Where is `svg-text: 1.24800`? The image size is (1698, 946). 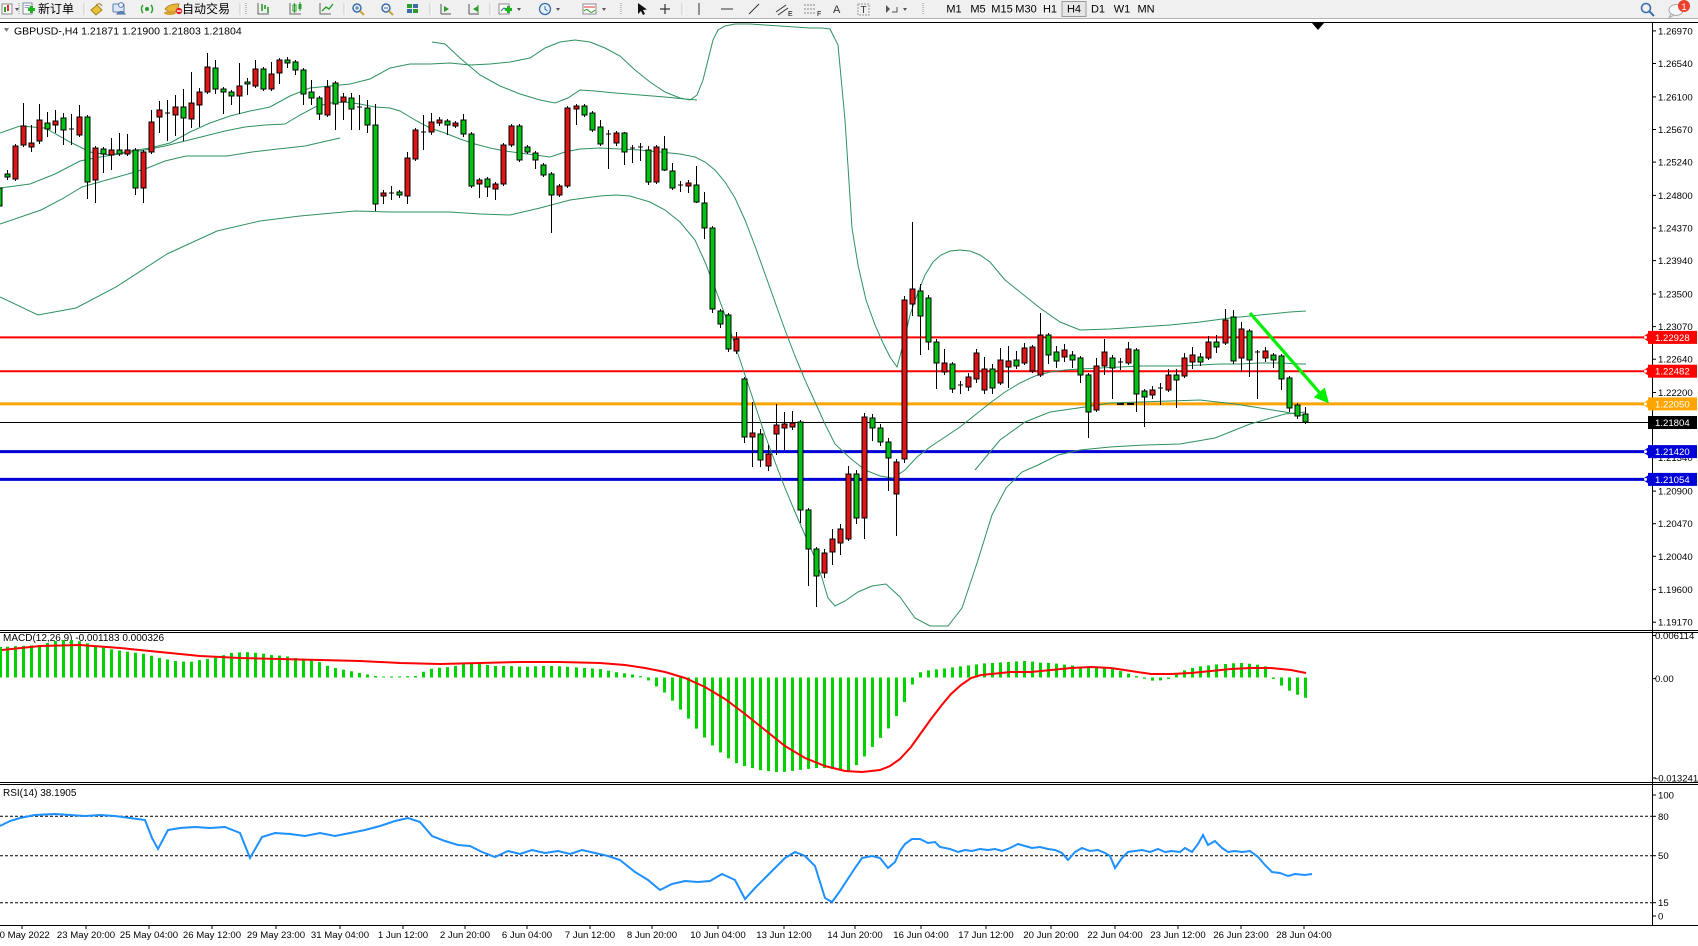
svg-text: 1.24800 is located at coordinates (1675, 196).